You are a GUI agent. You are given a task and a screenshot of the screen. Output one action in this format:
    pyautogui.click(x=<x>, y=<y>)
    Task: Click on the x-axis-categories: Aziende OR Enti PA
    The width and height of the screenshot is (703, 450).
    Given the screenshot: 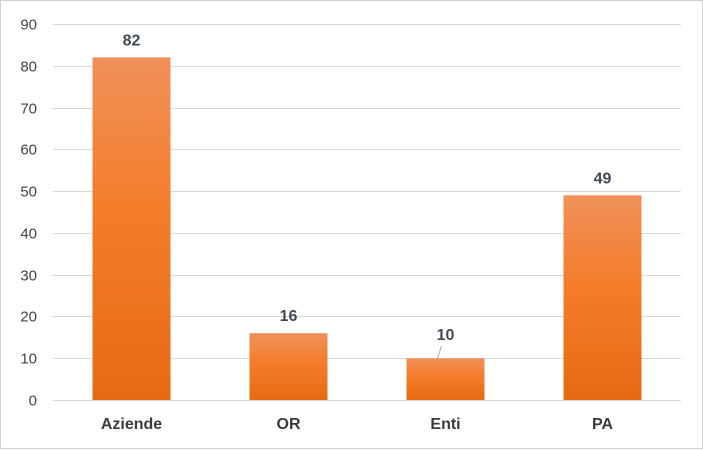 What is the action you would take?
    pyautogui.click(x=357, y=424)
    